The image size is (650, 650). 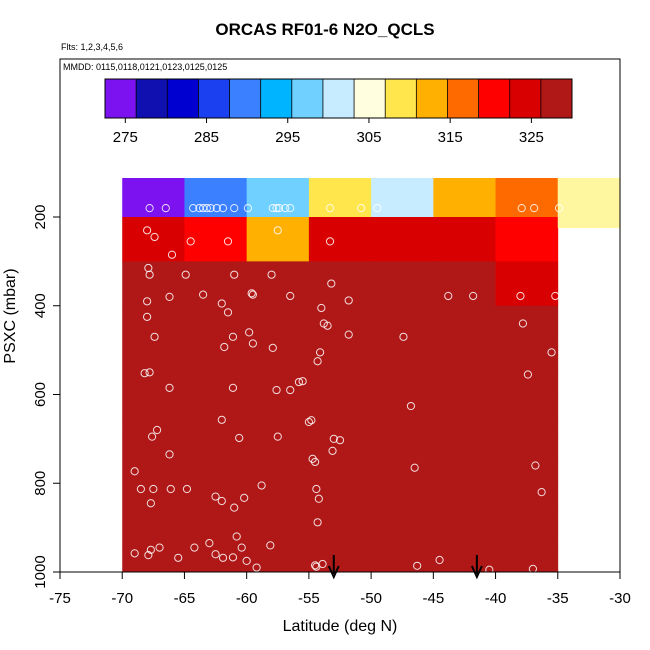 What do you see at coordinates (40, 305) in the screenshot?
I see `y-tick-label: 400` at bounding box center [40, 305].